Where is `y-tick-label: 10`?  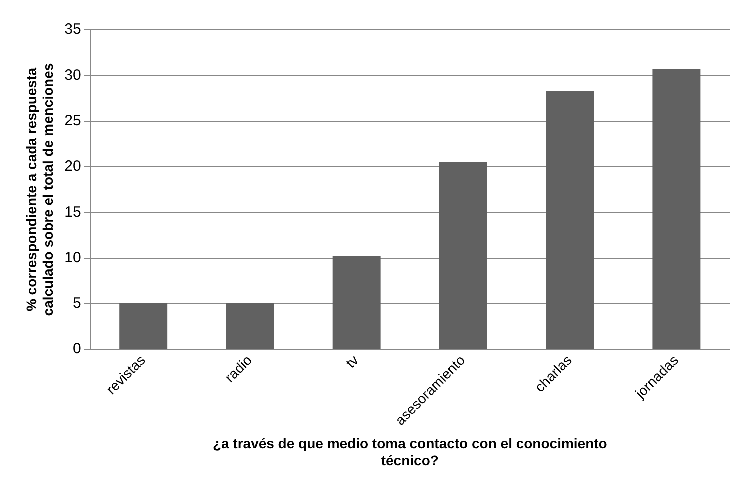 y-tick-label: 10 is located at coordinates (73, 257).